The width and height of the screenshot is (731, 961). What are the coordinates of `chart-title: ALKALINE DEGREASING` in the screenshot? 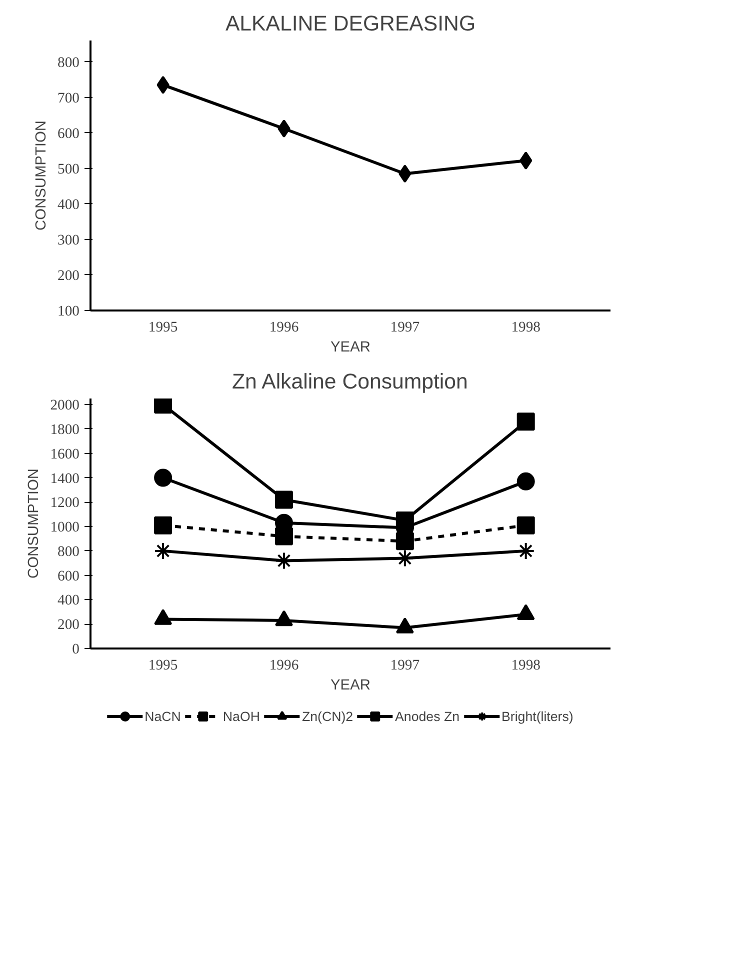 It's located at (350, 24).